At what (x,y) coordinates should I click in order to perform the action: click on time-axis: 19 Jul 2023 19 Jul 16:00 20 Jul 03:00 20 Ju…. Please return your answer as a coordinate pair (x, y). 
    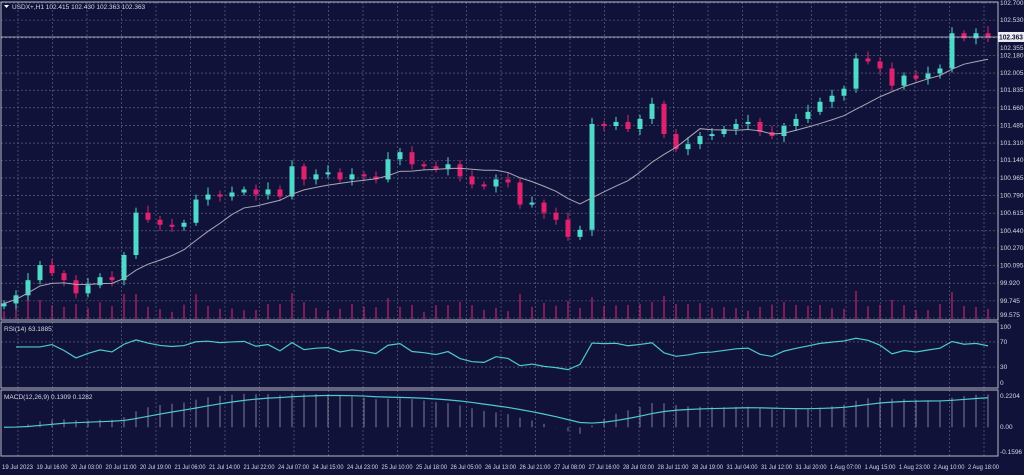
    Looking at the image, I should click on (500, 467).